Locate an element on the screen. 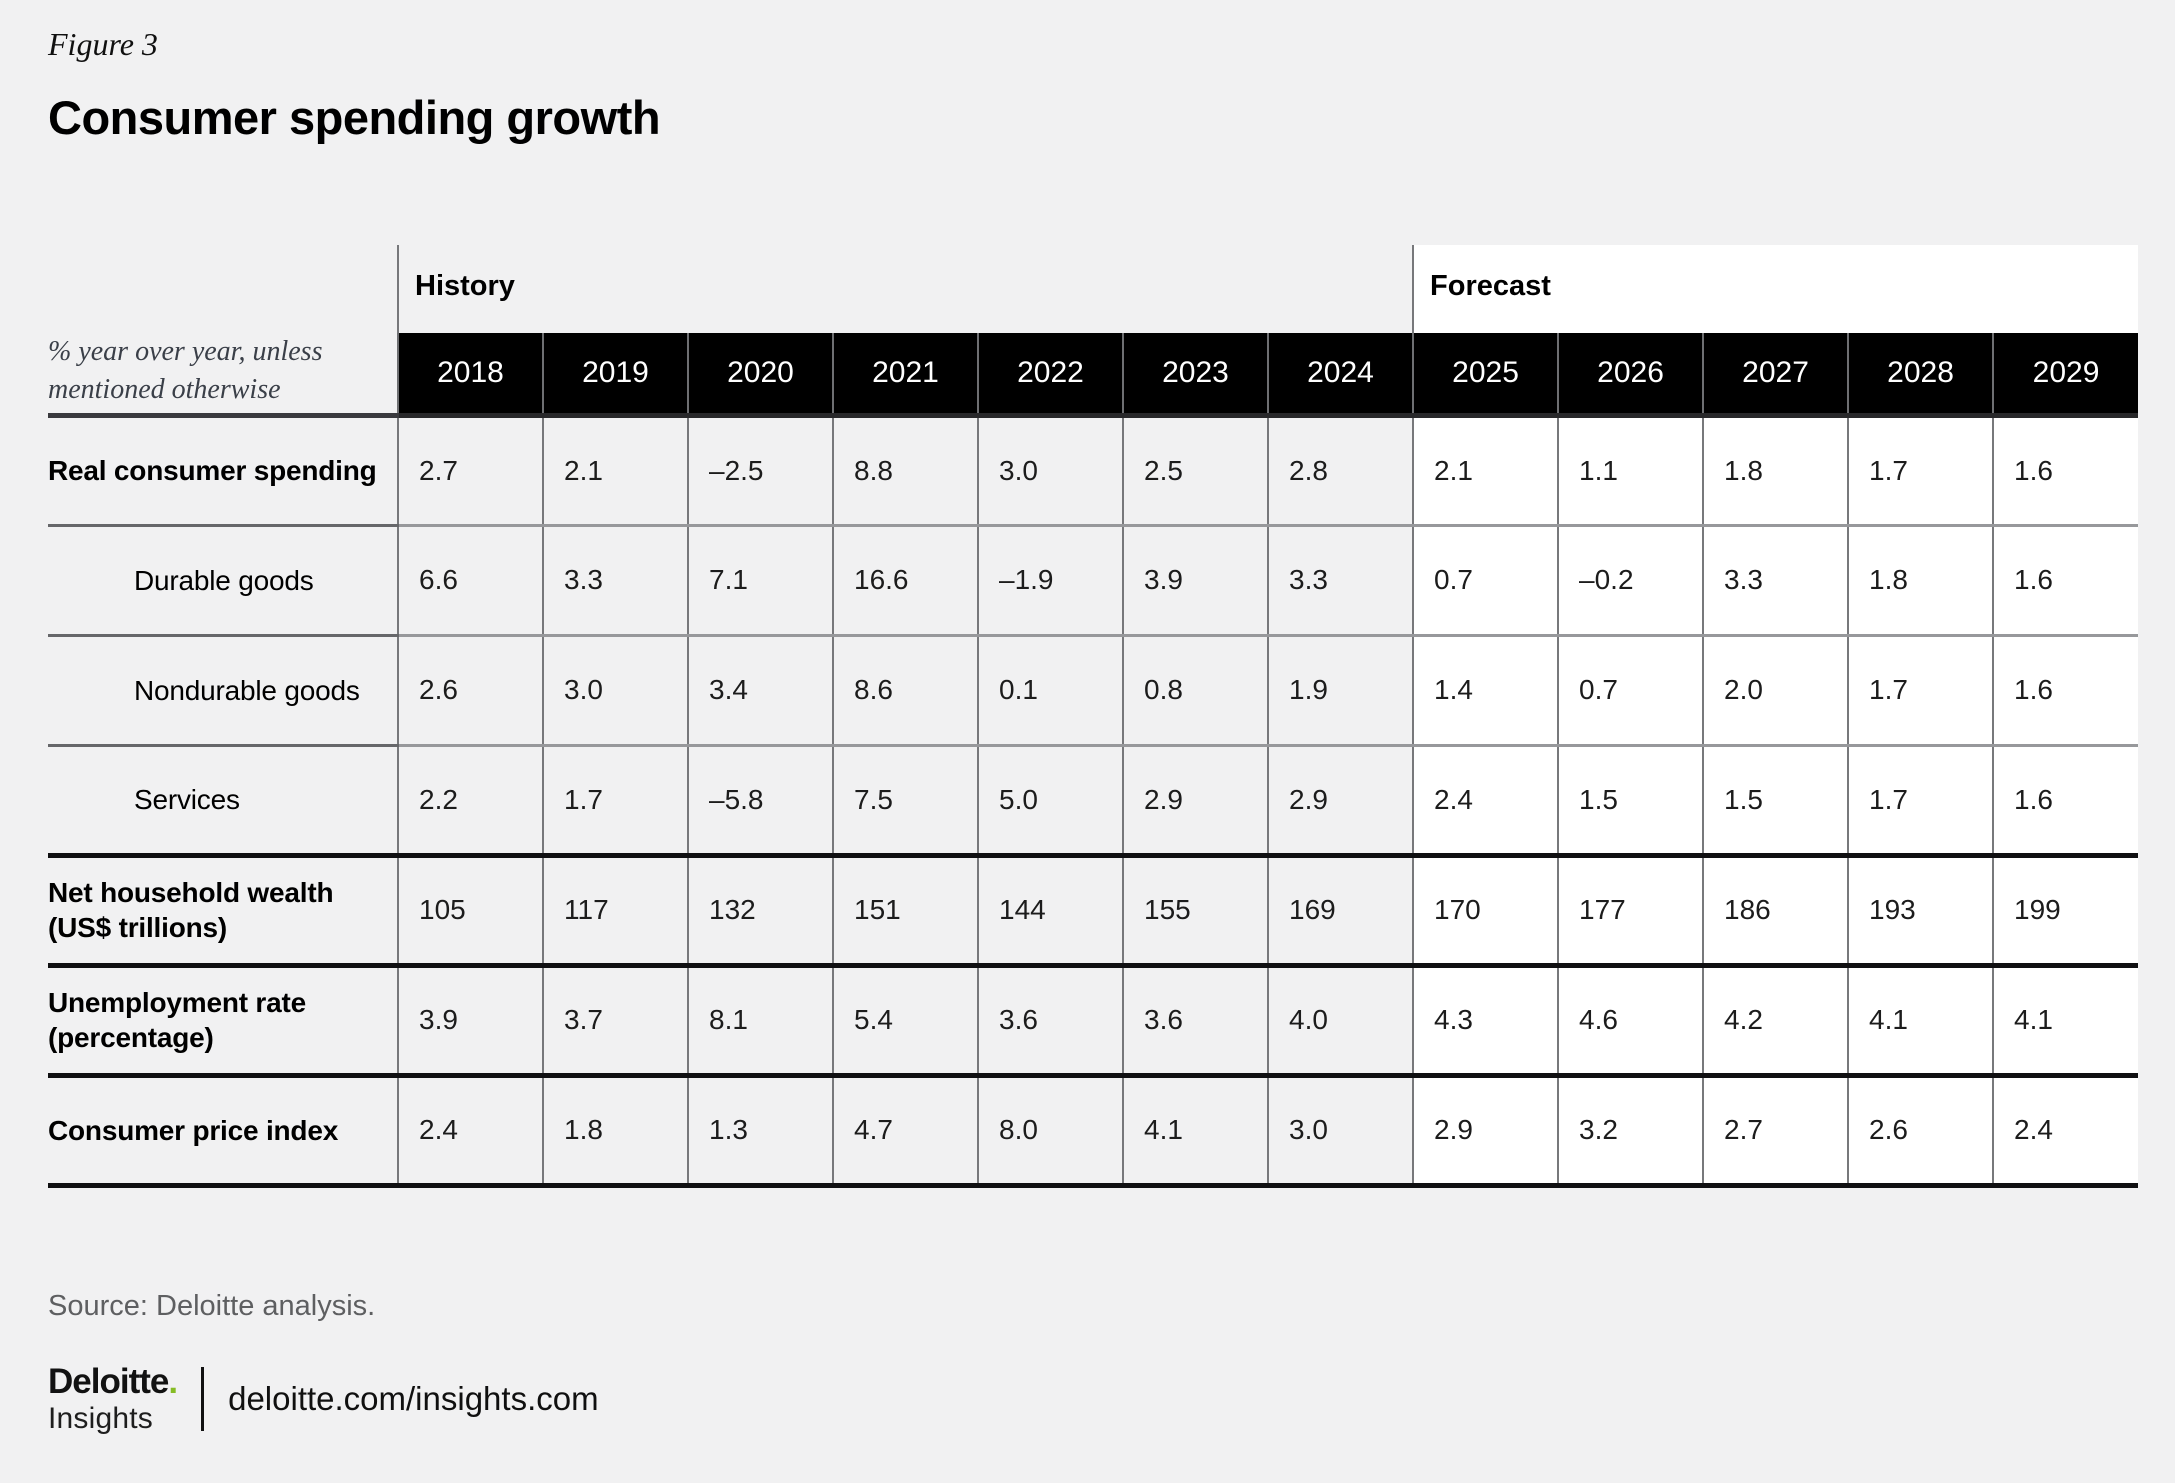 This screenshot has height=1483, width=2175. data-cell: 193 is located at coordinates (1920, 911).